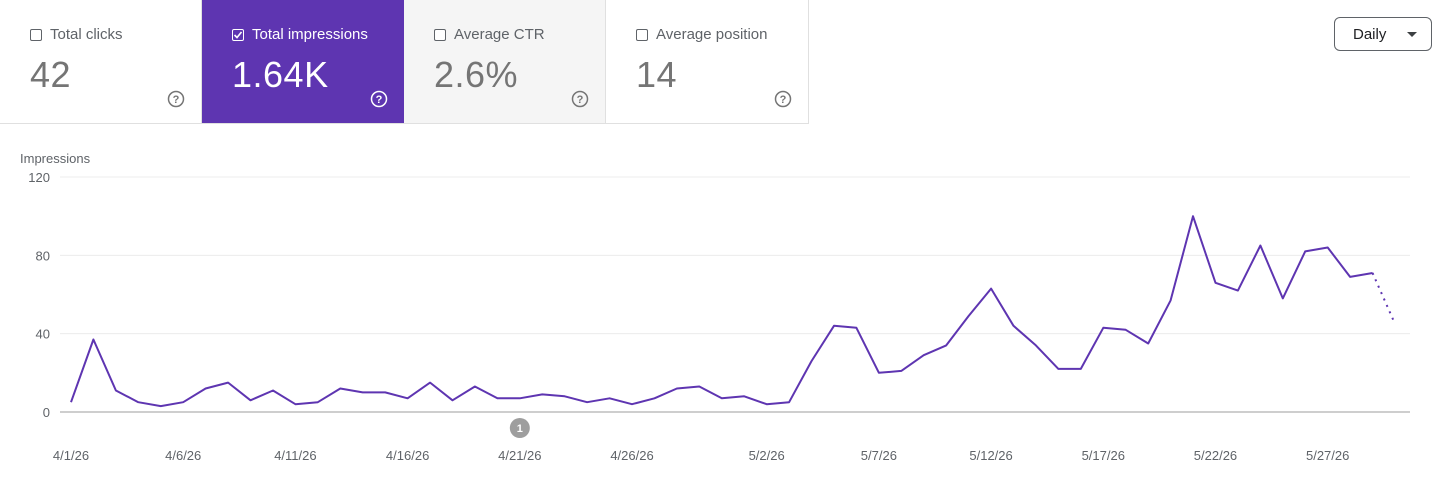 The image size is (1452, 488). Describe the element at coordinates (295, 455) in the screenshot. I see `x-tick-label: 4/11/26` at that location.